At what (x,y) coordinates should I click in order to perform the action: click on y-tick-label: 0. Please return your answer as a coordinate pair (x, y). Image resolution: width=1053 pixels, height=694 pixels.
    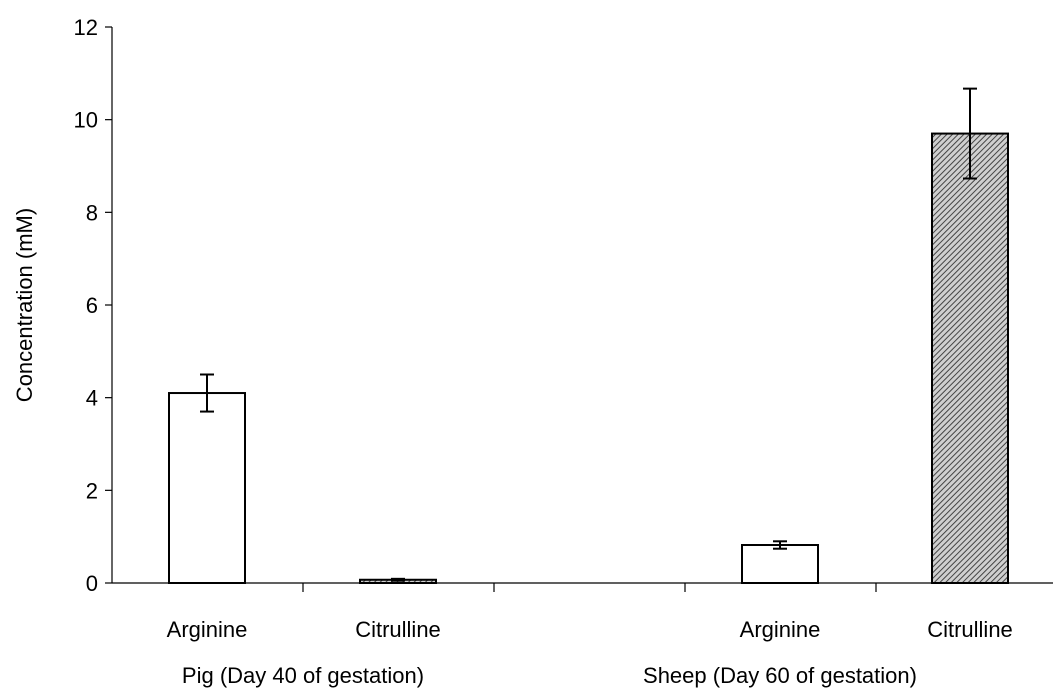
    Looking at the image, I should click on (92, 583).